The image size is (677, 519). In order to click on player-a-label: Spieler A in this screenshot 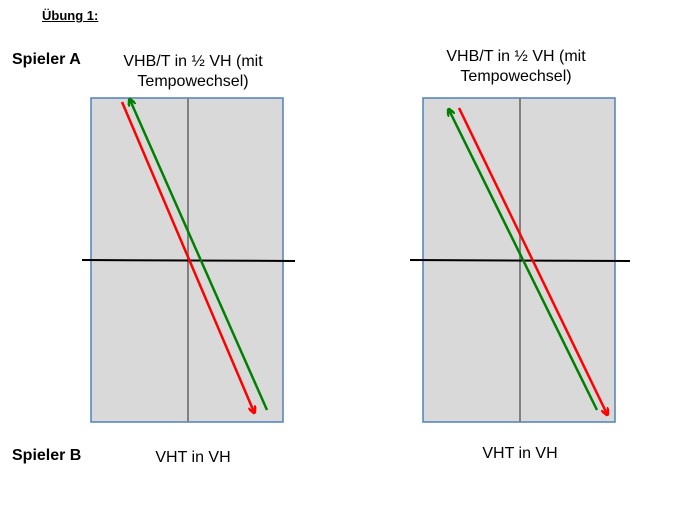, I will do `click(46, 59)`.